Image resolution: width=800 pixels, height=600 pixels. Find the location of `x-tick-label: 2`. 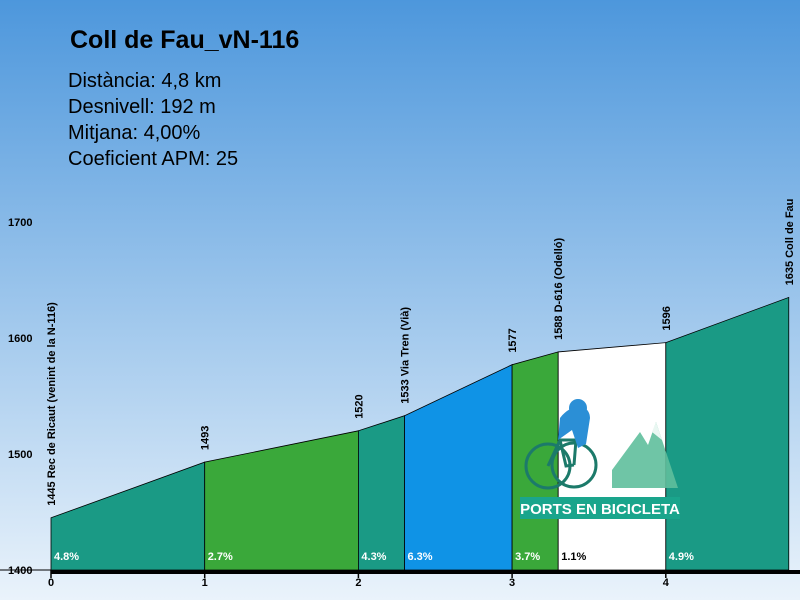

x-tick-label: 2 is located at coordinates (358, 583).